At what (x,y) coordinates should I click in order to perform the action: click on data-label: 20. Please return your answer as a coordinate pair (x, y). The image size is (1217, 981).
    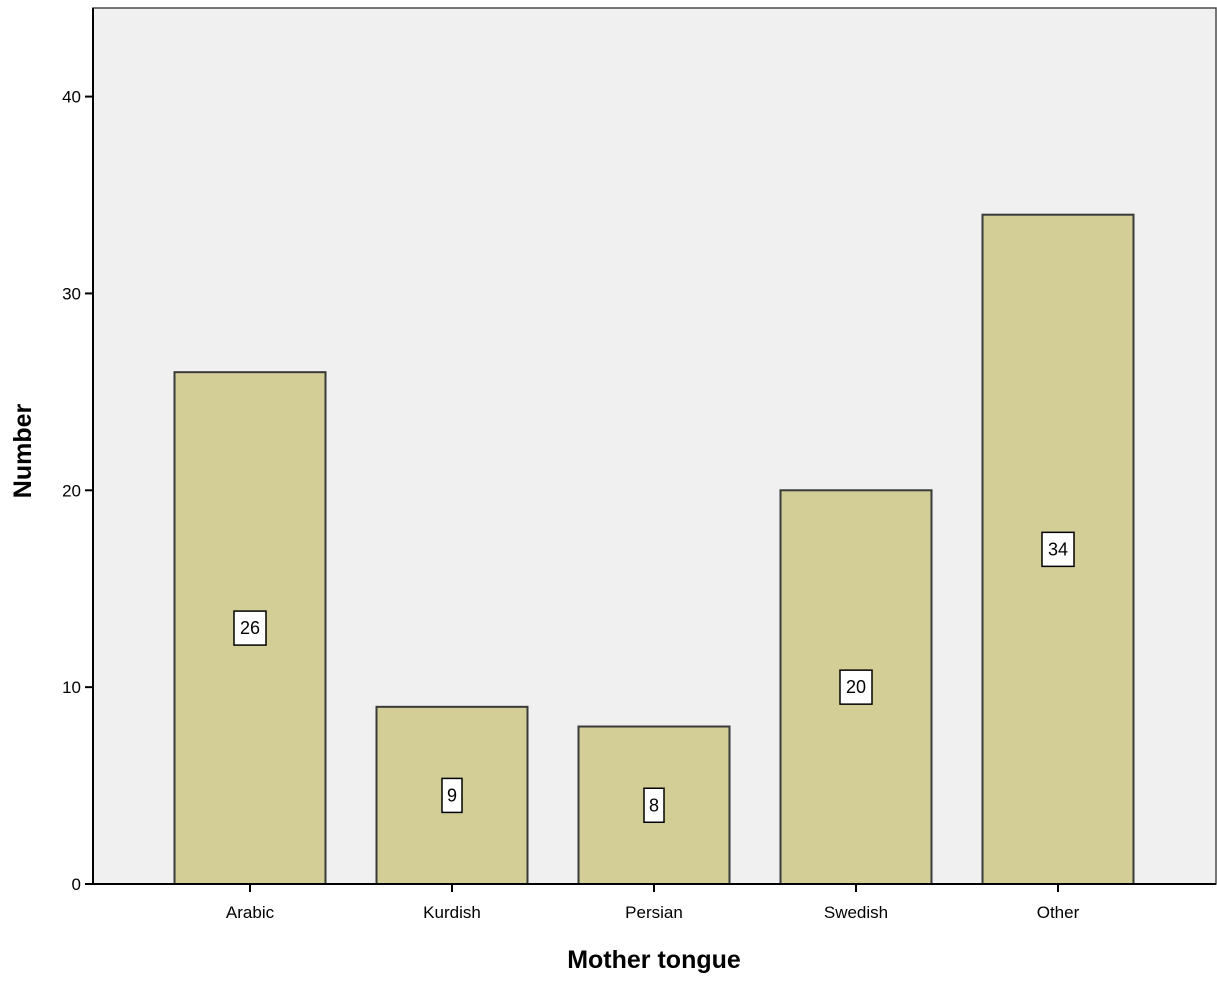
    Looking at the image, I should click on (856, 687).